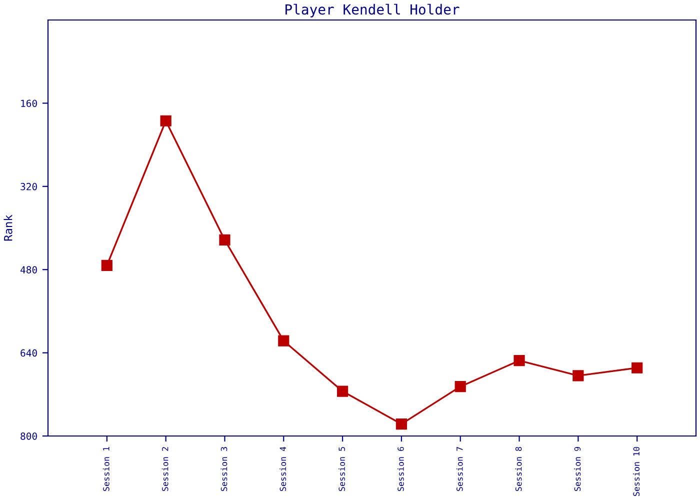 The width and height of the screenshot is (700, 500). Describe the element at coordinates (28, 353) in the screenshot. I see `y-tick-label: 640` at that location.